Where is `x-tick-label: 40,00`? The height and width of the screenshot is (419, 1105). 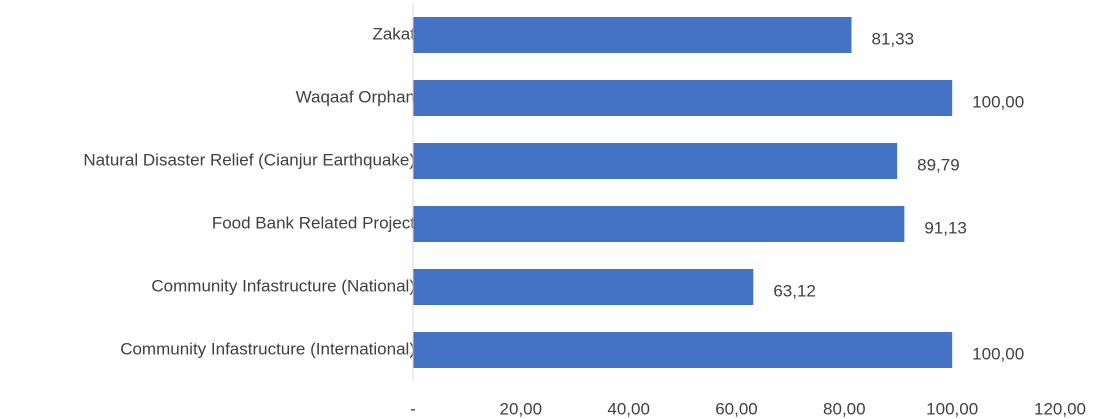 x-tick-label: 40,00 is located at coordinates (628, 408).